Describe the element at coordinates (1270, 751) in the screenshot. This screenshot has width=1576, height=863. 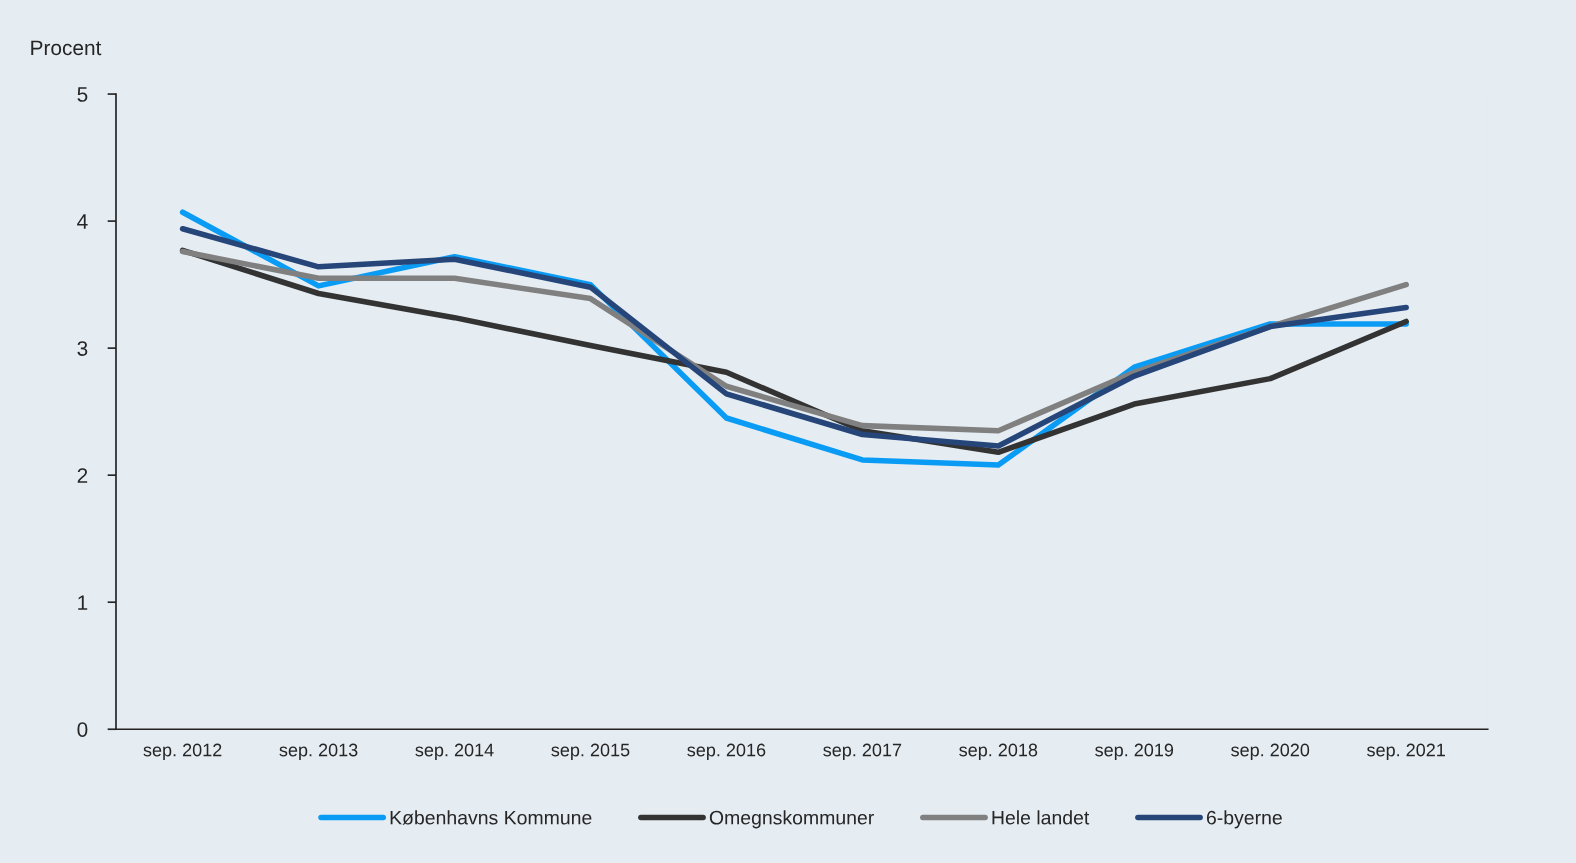
I see `x-tick-label: sep. 2020` at that location.